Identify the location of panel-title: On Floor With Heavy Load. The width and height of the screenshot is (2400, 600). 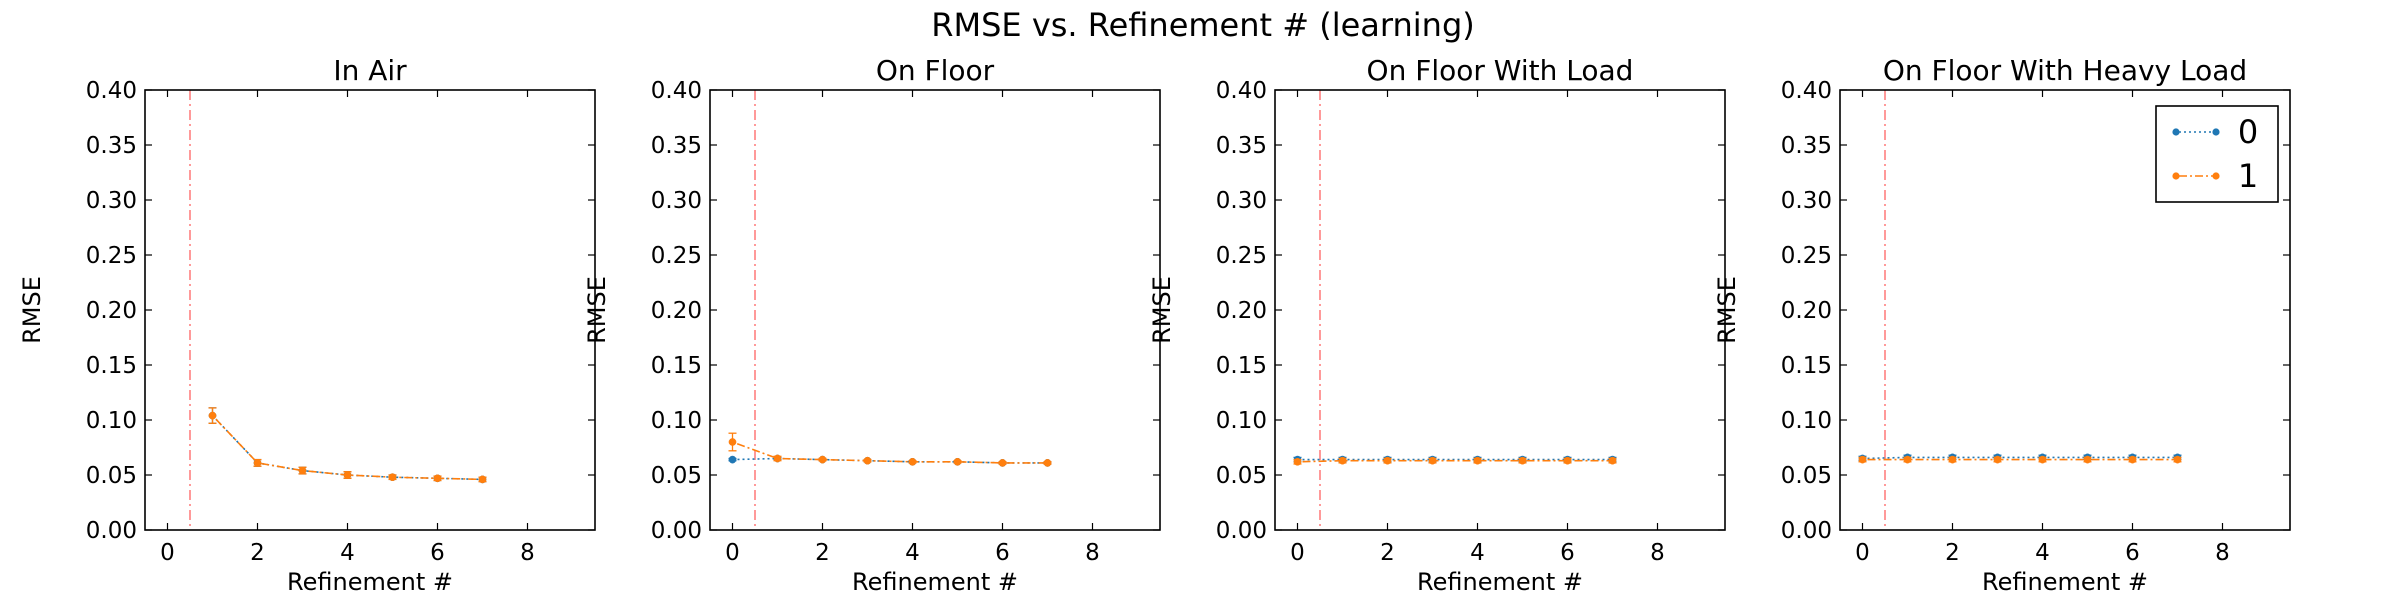
(2065, 70).